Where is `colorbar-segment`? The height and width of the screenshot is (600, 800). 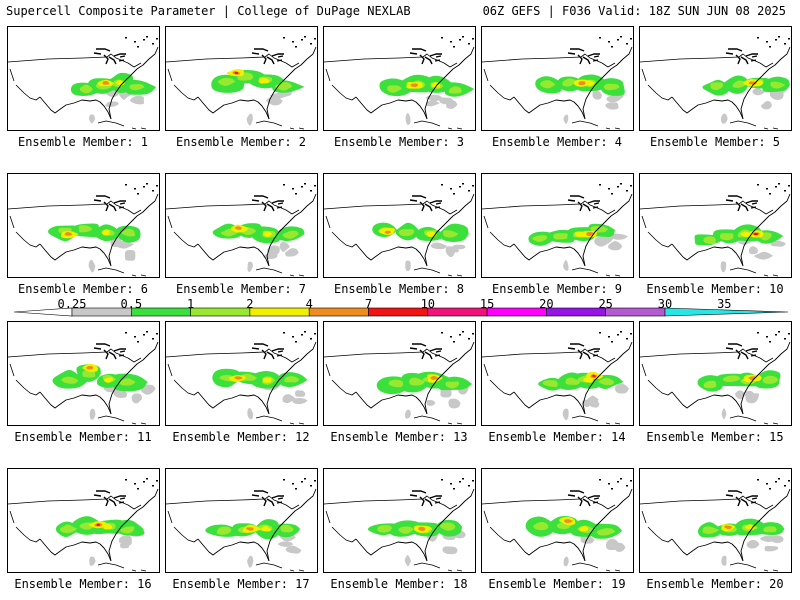 colorbar-segment is located at coordinates (635, 312).